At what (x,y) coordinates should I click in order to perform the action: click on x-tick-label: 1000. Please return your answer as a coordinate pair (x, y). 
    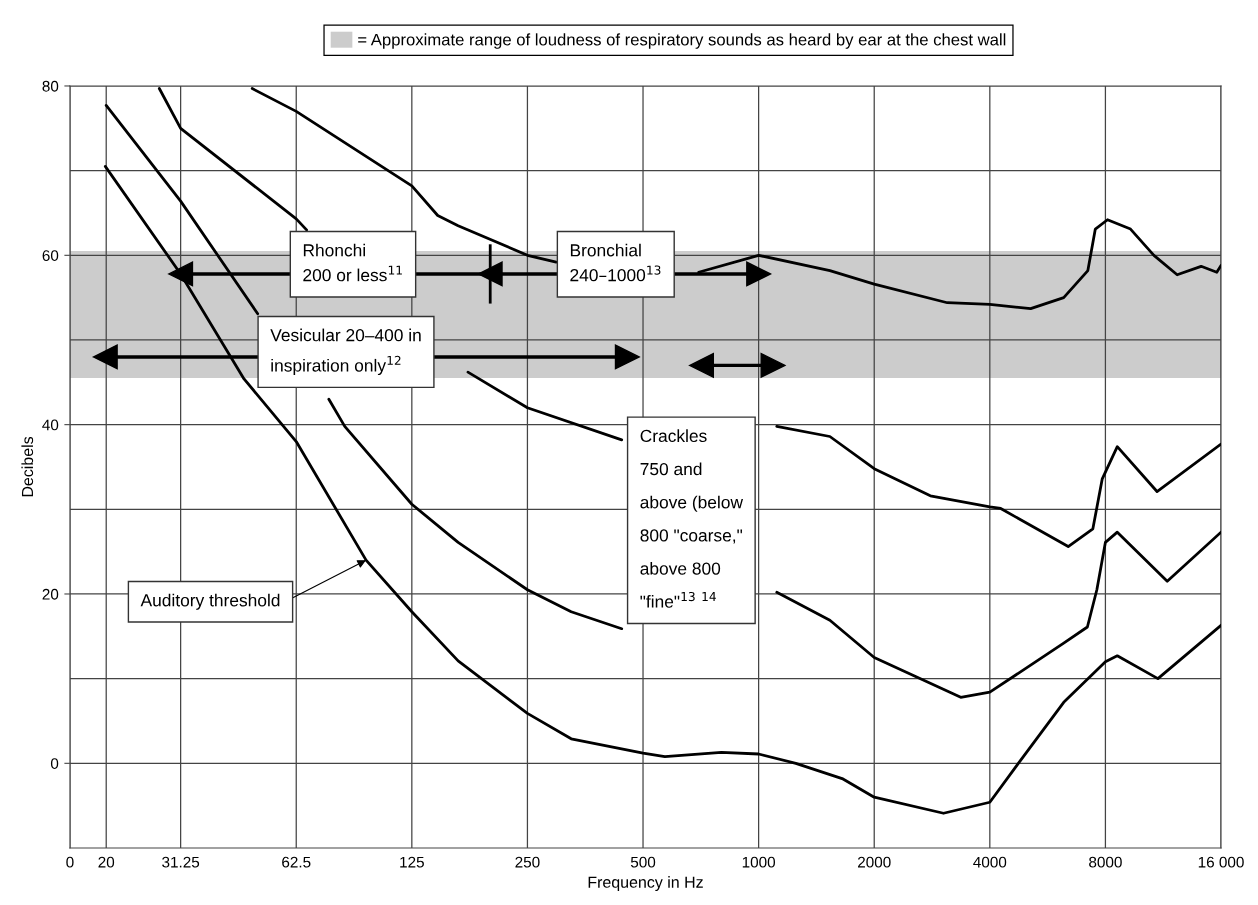
    Looking at the image, I should click on (759, 862).